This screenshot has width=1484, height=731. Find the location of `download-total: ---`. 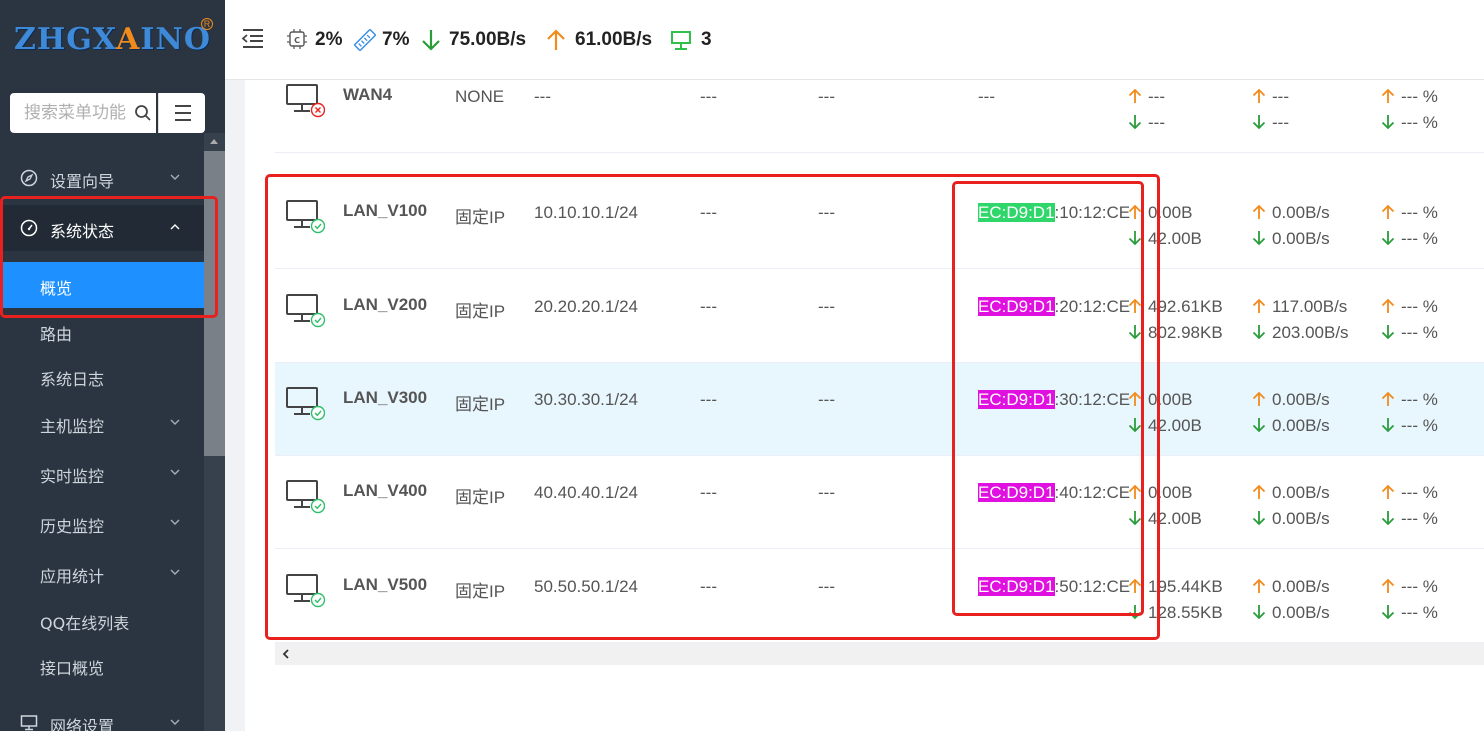

download-total: --- is located at coordinates (1146, 123).